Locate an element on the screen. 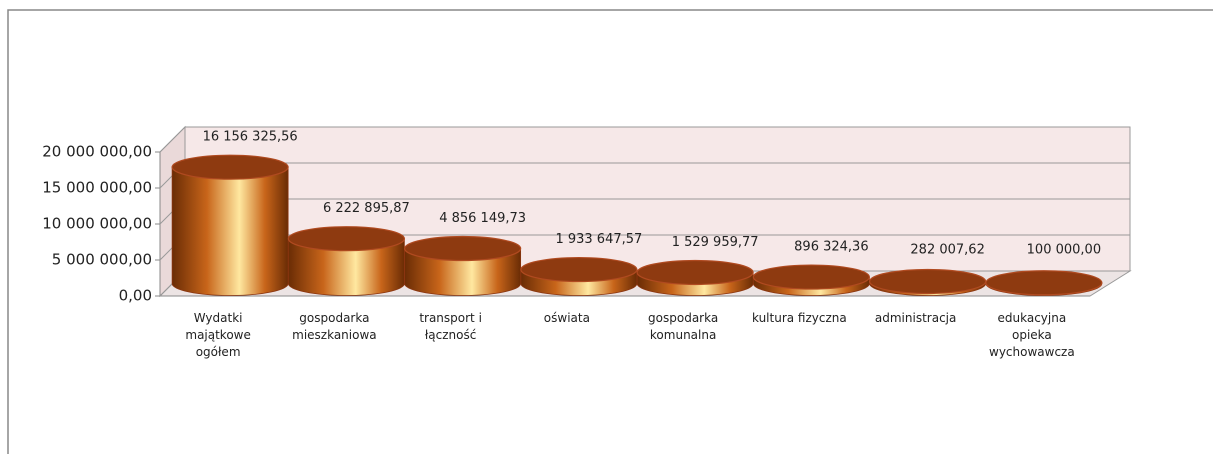 The height and width of the screenshot is (454, 1213). x-tick-label: edukacyjna opieka wychowawcza is located at coordinates (1032, 335).